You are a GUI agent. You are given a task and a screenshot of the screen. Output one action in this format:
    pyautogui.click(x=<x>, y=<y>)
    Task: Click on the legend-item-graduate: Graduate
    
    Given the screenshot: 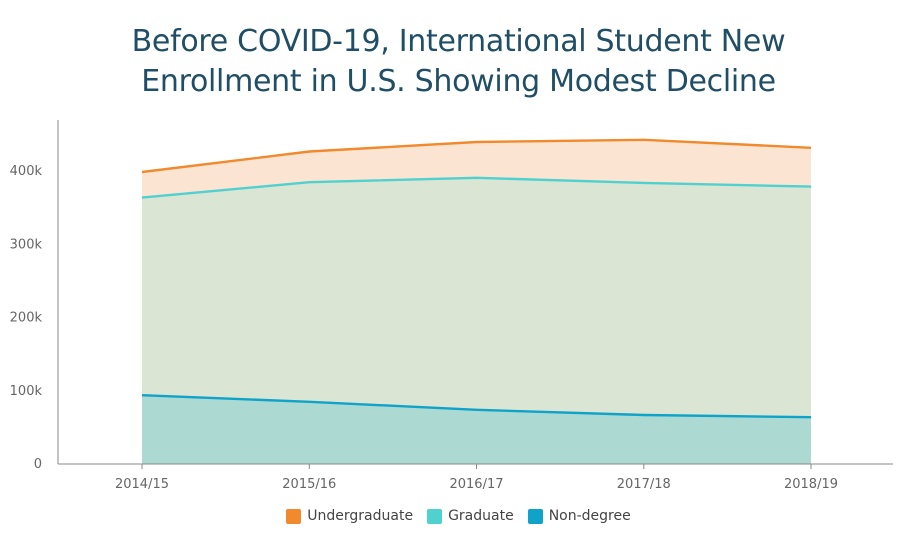 What is the action you would take?
    pyautogui.click(x=470, y=516)
    